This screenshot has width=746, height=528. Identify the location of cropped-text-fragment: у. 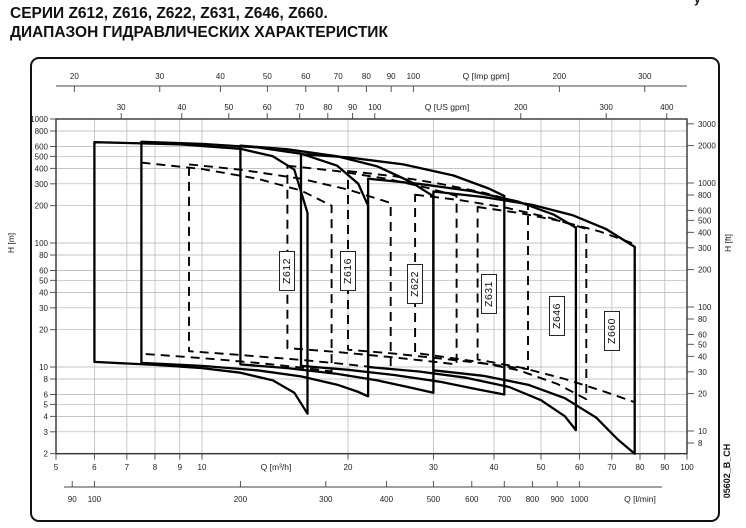
(701, 3).